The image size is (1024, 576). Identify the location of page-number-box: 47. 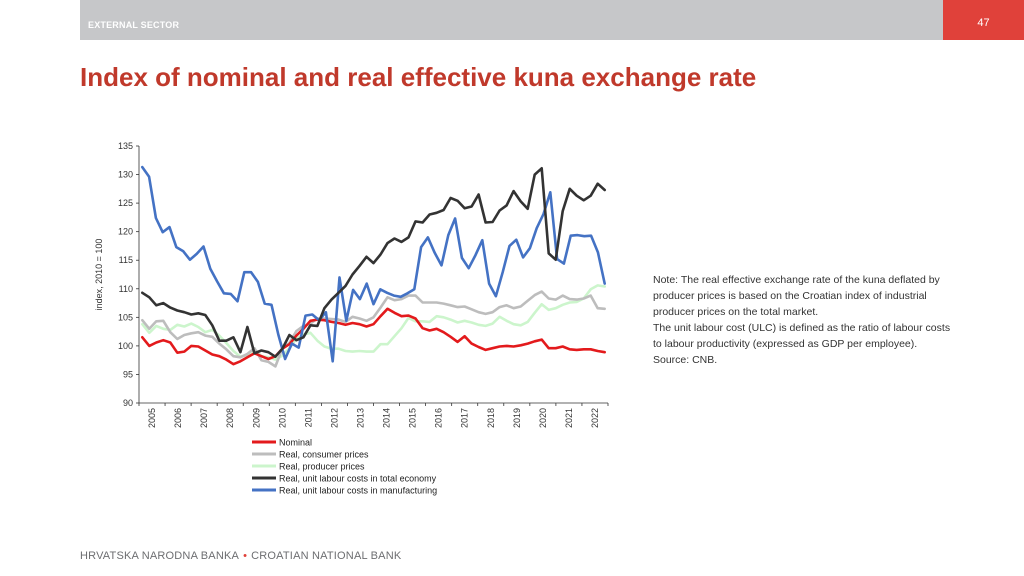
(983, 20).